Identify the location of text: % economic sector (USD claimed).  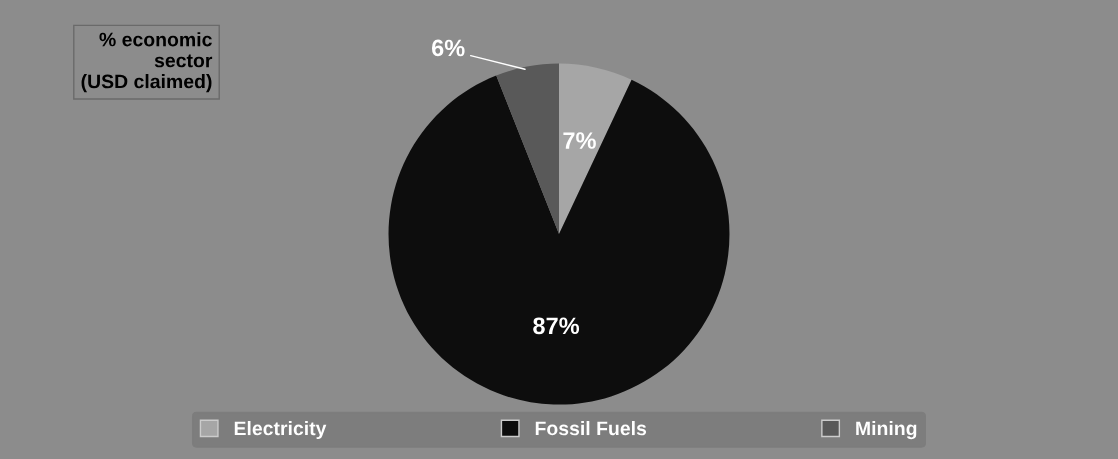
(147, 62).